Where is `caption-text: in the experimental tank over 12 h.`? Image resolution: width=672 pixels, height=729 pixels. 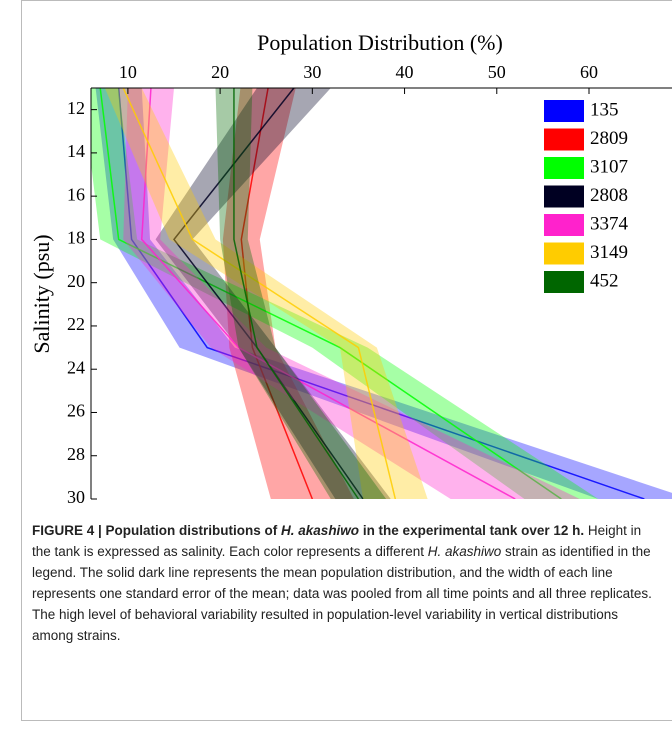
caption-text: in the experimental tank over 12 h. is located at coordinates (472, 530).